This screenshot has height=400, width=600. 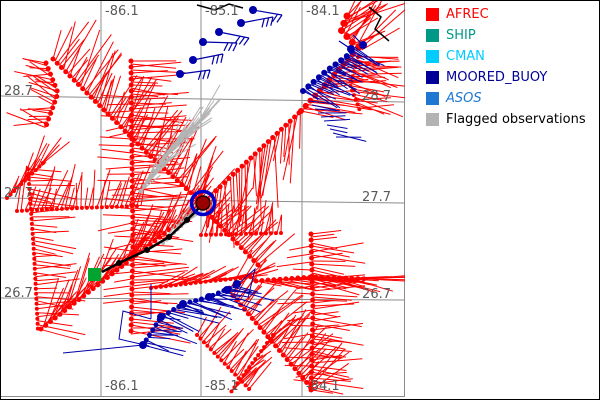 What do you see at coordinates (506, 98) in the screenshot?
I see `legend-item-asos: ASOS` at bounding box center [506, 98].